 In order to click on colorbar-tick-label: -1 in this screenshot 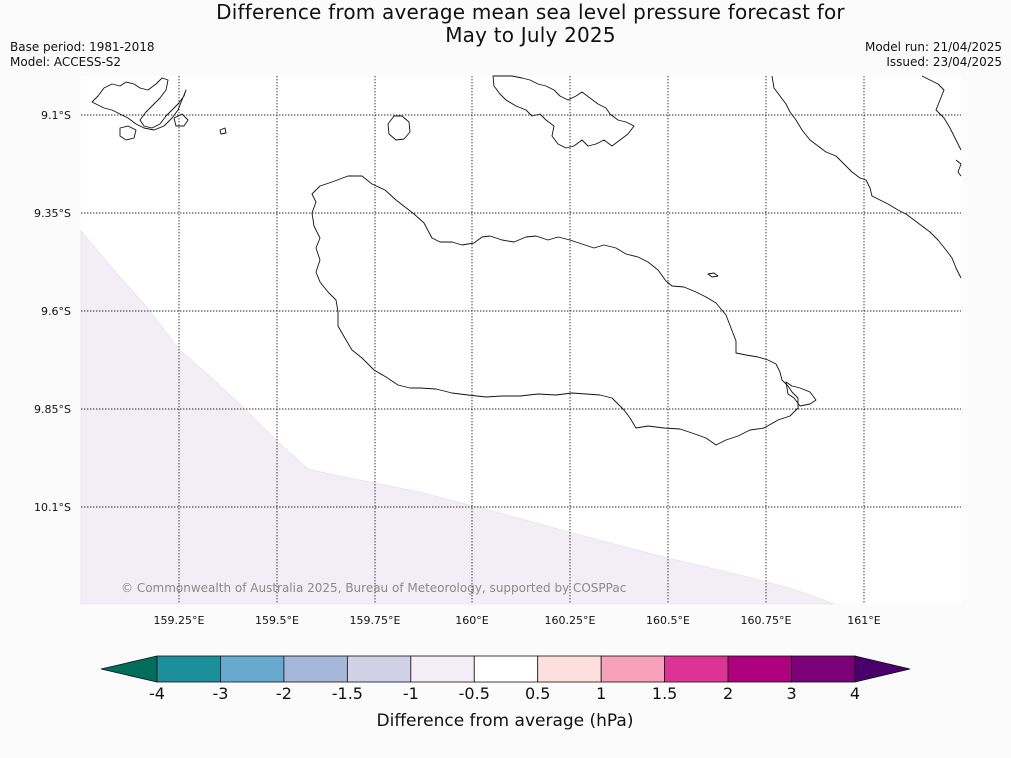, I will do `click(411, 693)`.